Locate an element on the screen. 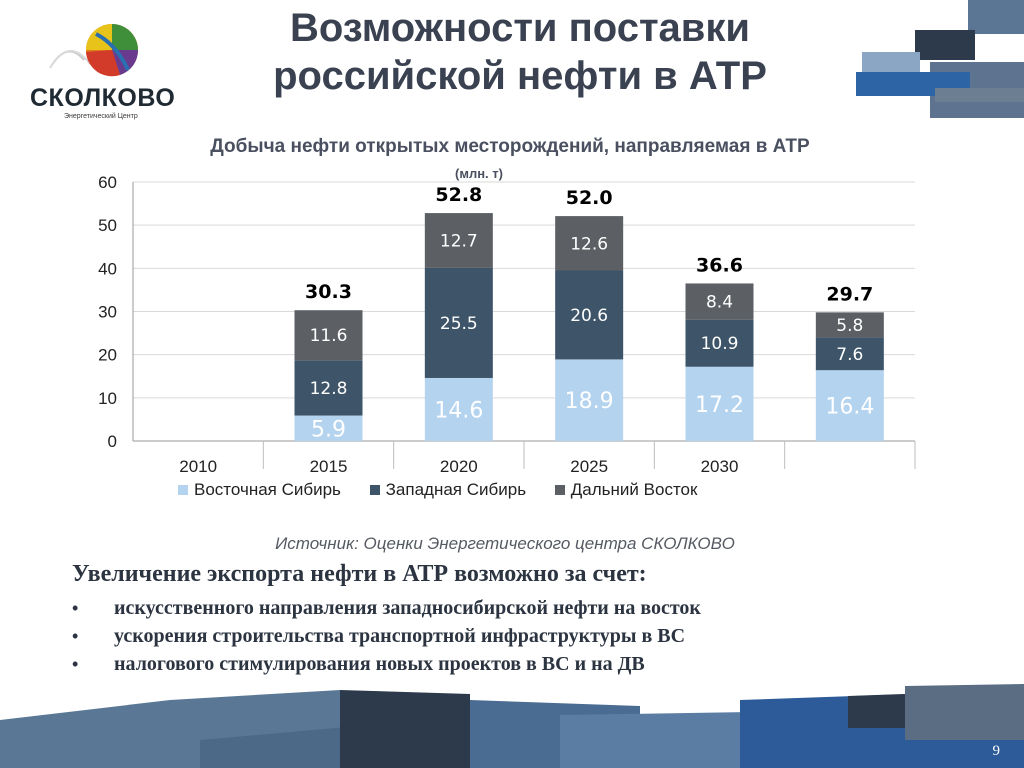 The width and height of the screenshot is (1024, 768). data-label-west-siberia: 20.6 is located at coordinates (589, 316).